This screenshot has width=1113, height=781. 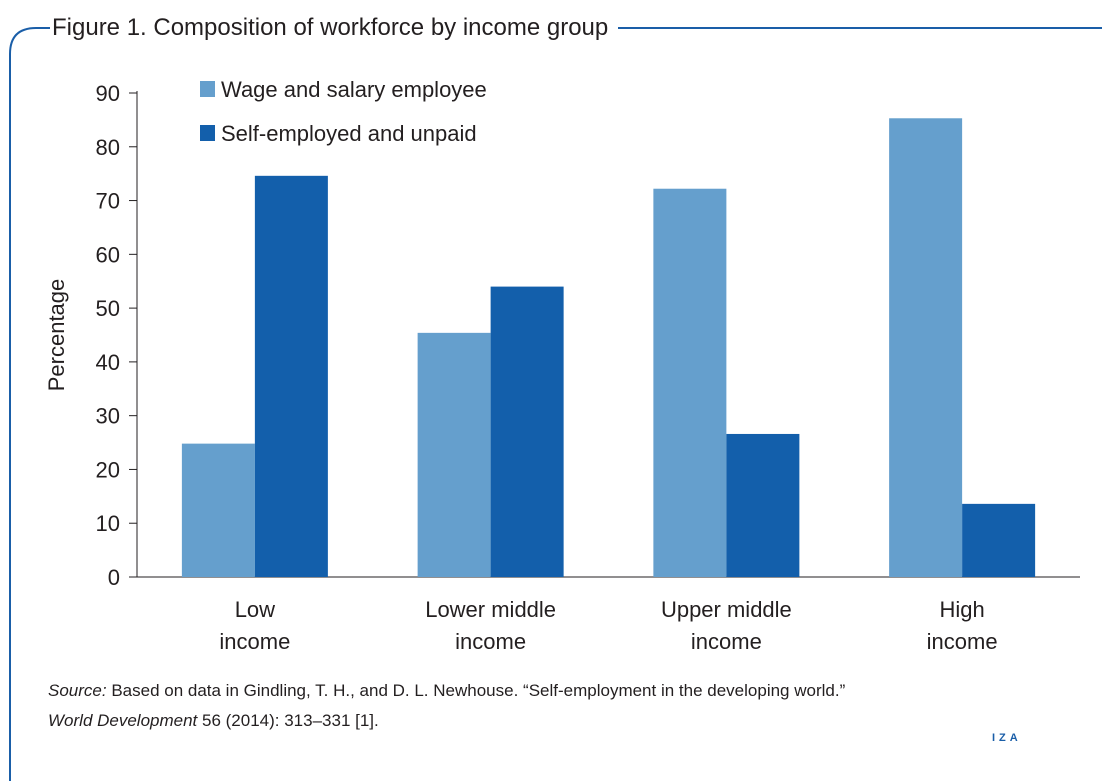 What do you see at coordinates (108, 469) in the screenshot?
I see `y-tick-label: 20` at bounding box center [108, 469].